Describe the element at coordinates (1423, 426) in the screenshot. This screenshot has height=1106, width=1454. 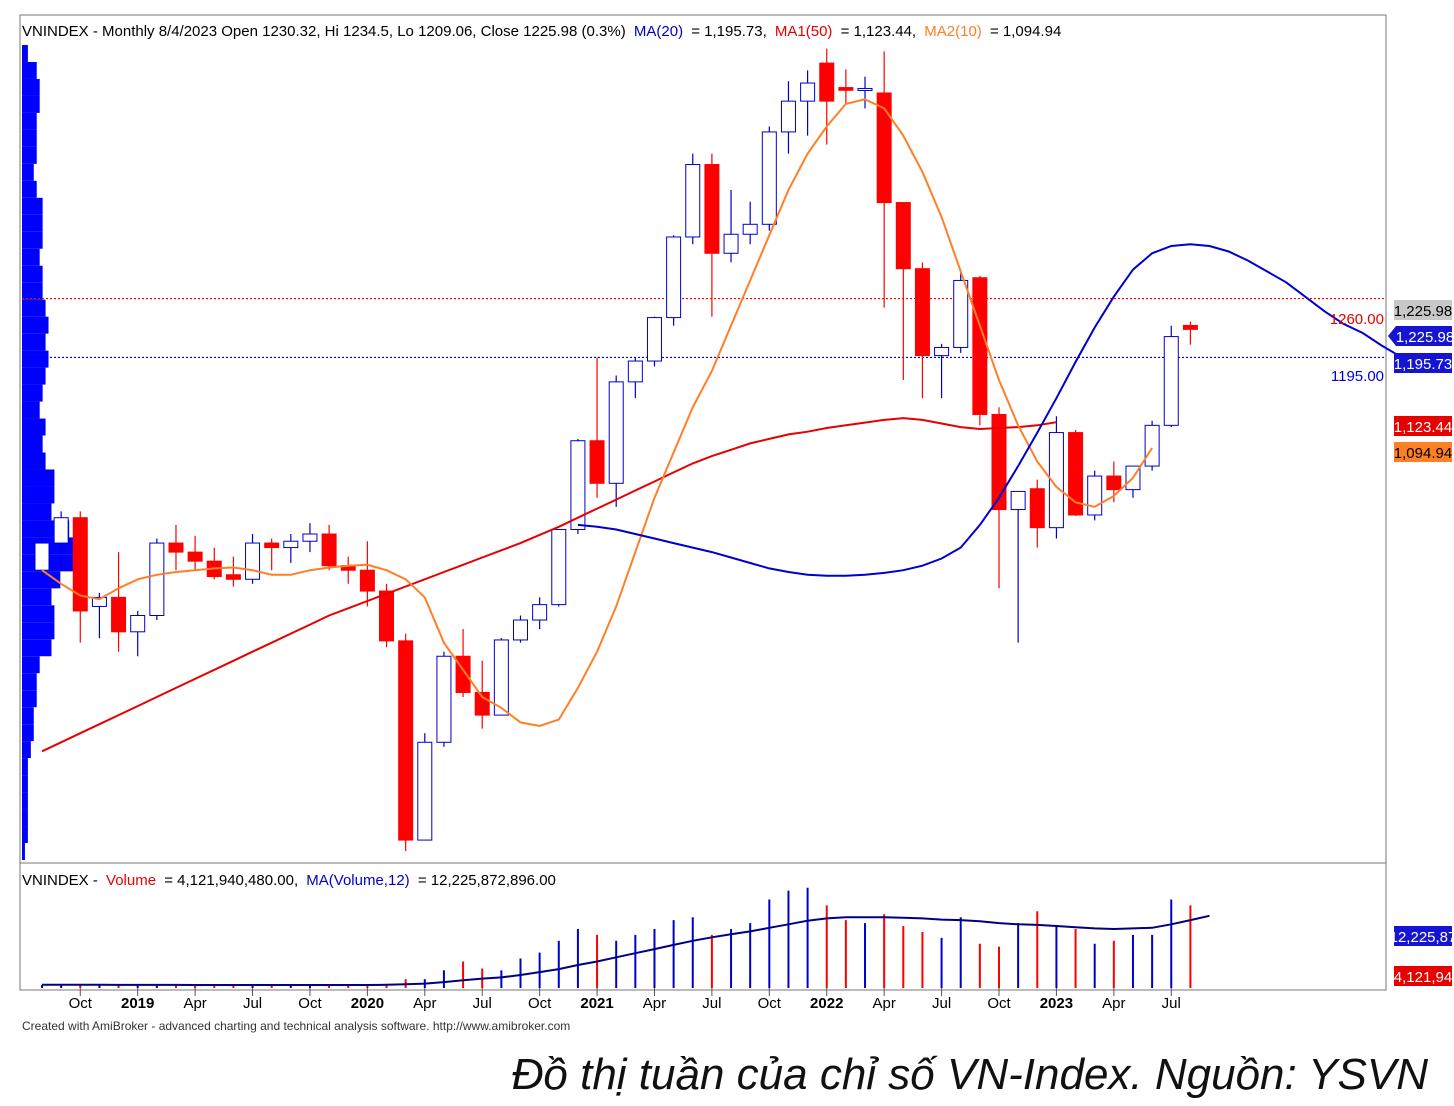
I see `tag-ma50` at that location.